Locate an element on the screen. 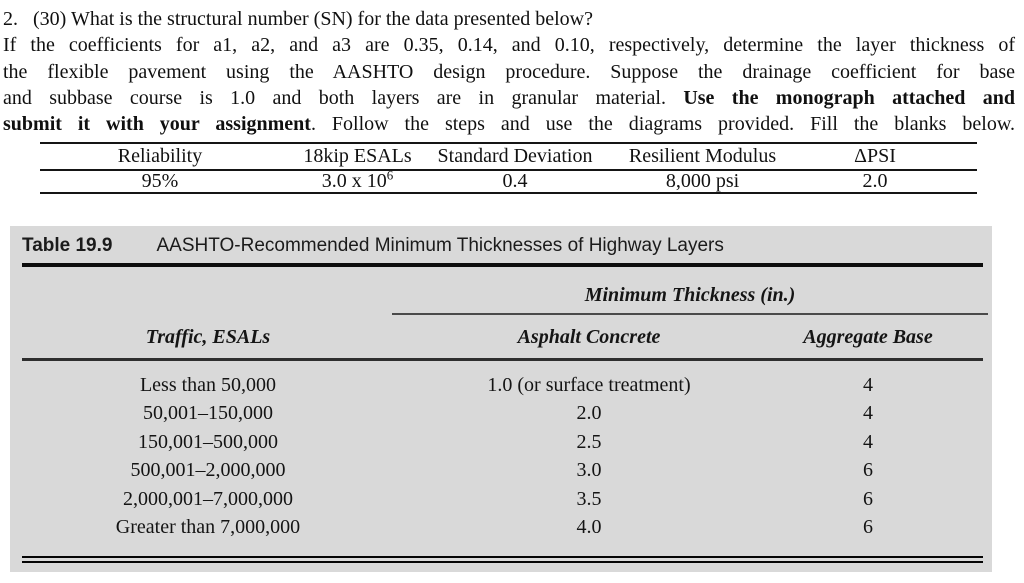 Image resolution: width=1024 pixels, height=583 pixels. column-header-traffic: Traffic, ESALs is located at coordinates (208, 337).